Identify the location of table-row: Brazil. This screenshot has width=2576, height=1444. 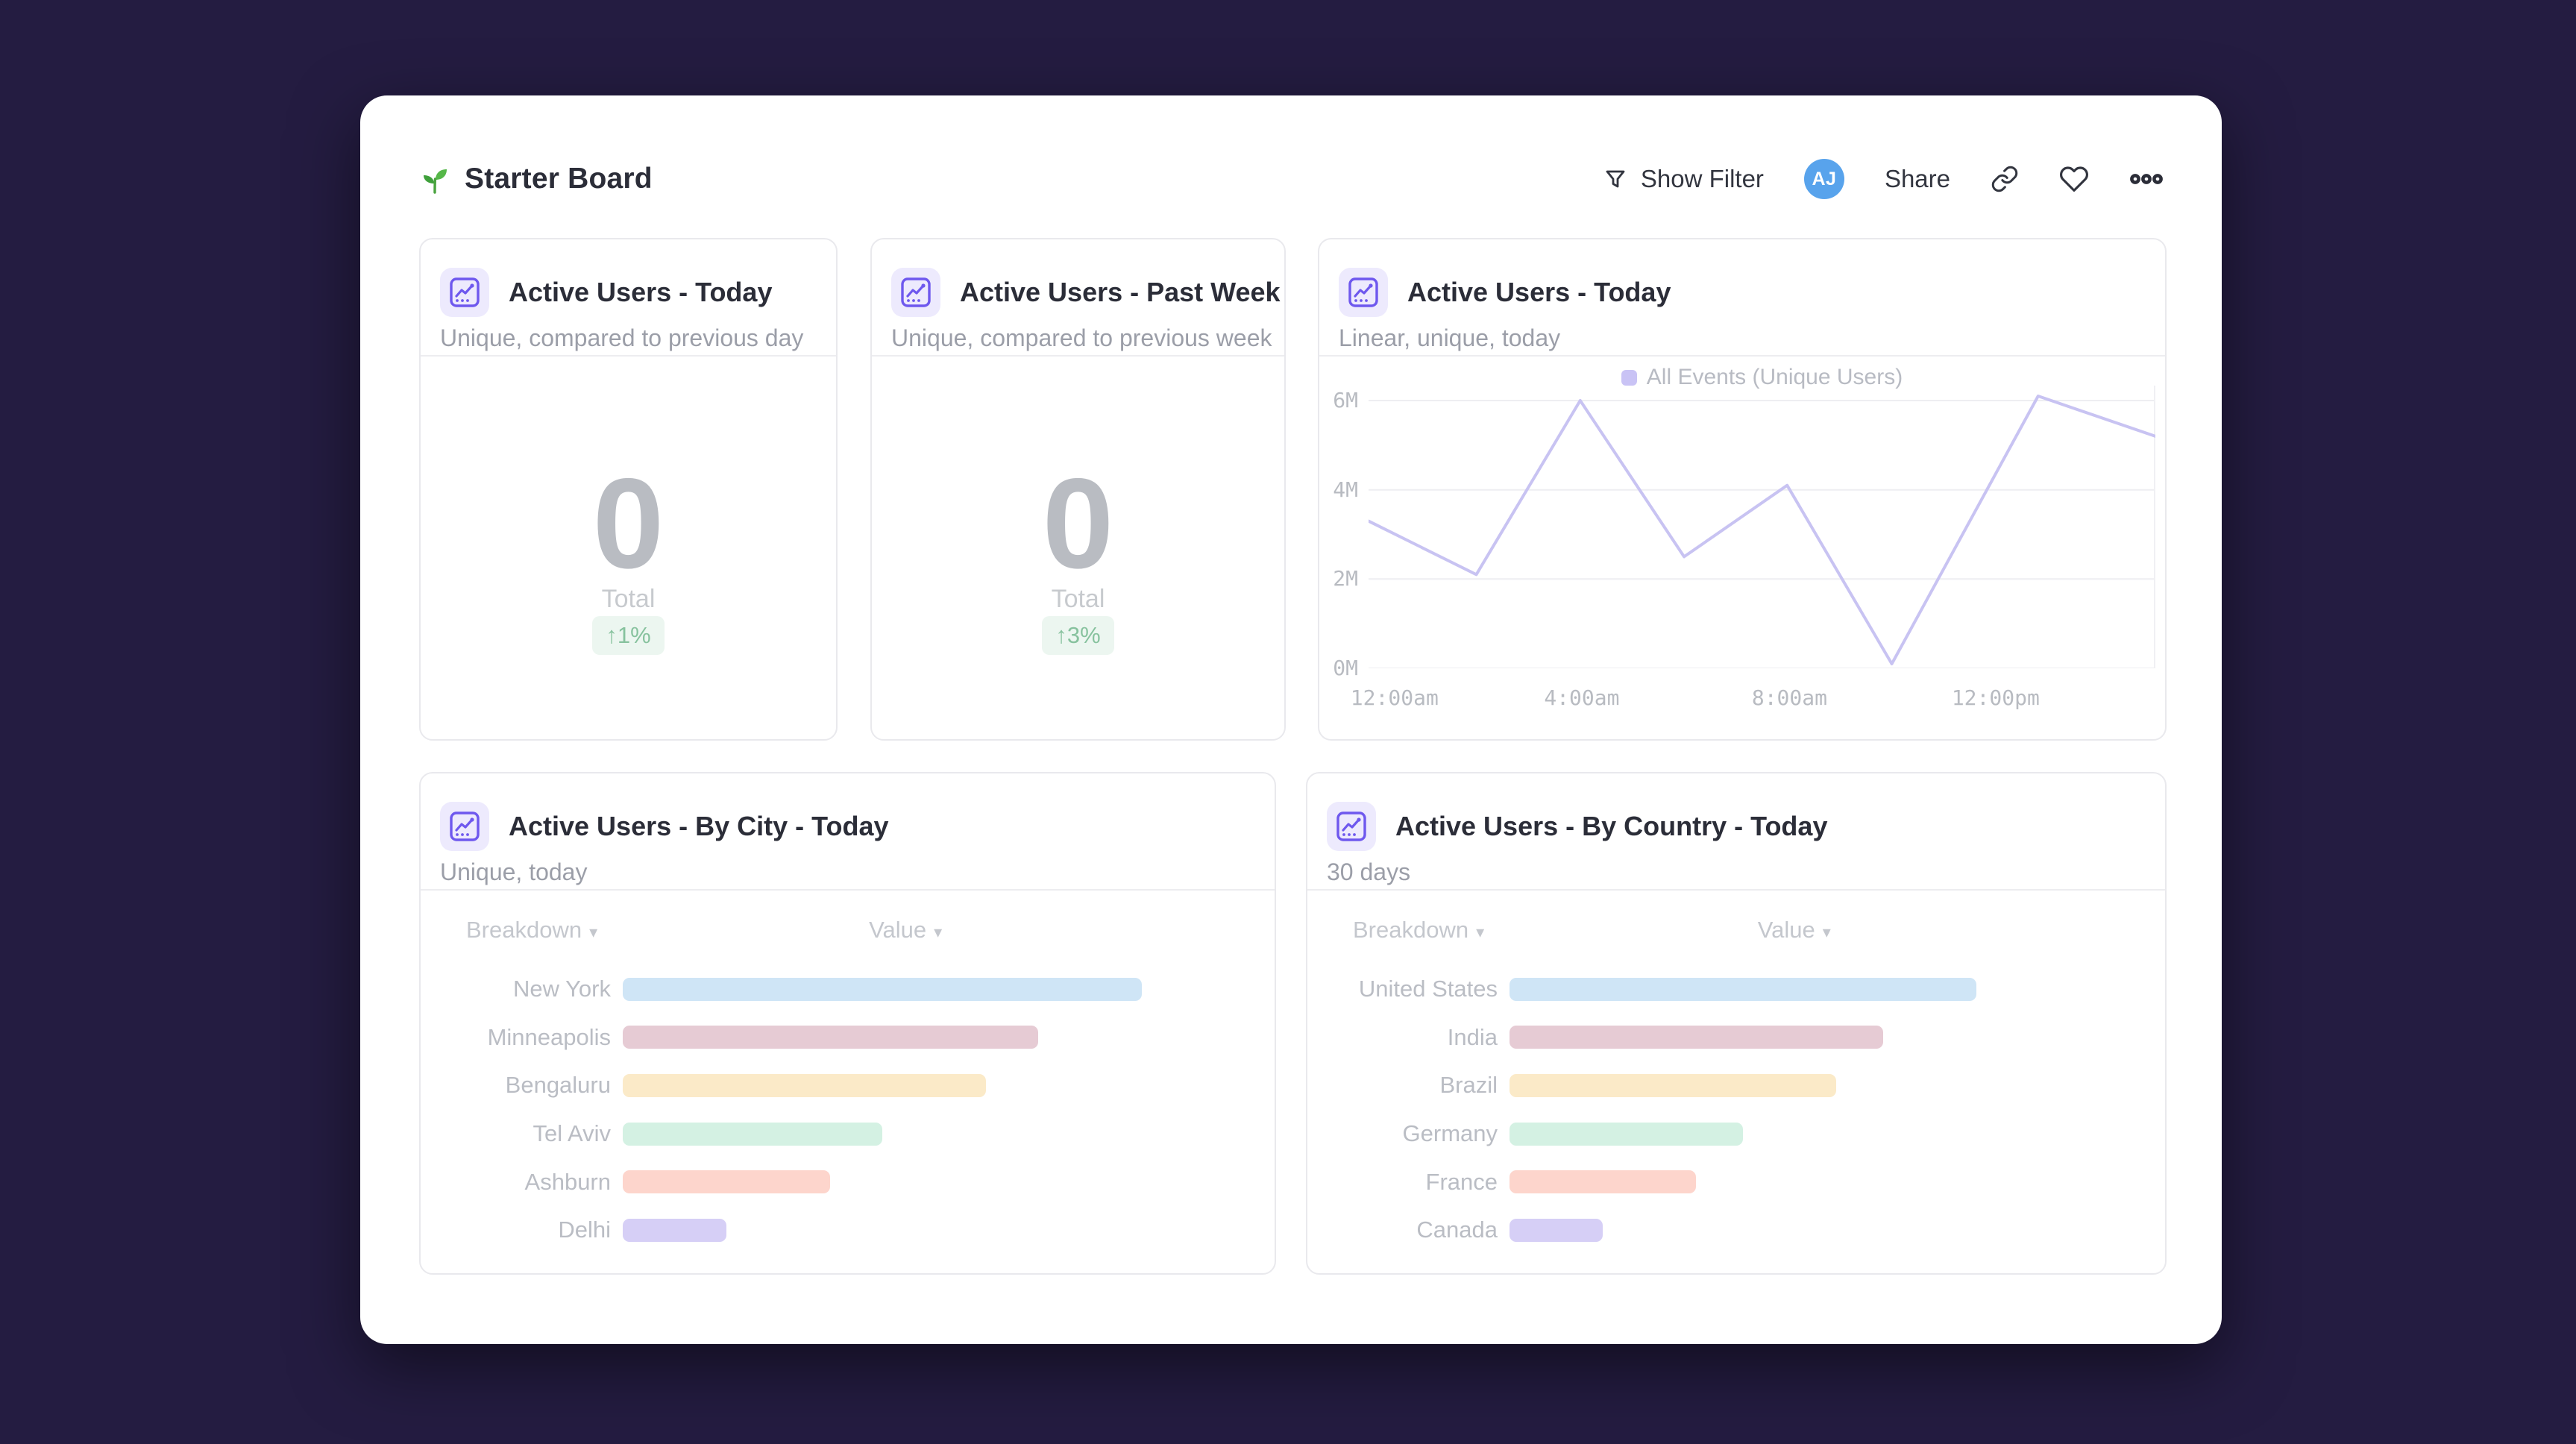
(1736, 1086).